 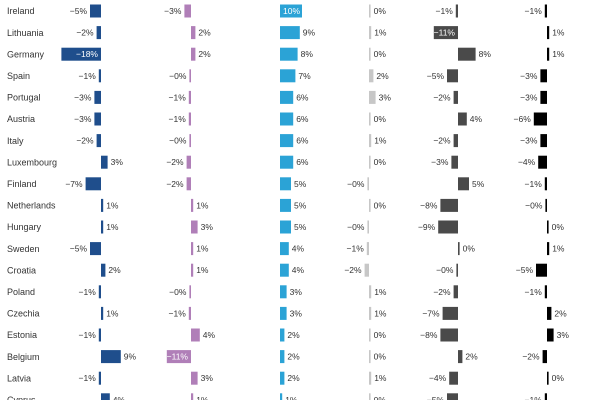 What do you see at coordinates (429, 205) in the screenshot?
I see `data-label: −8%` at bounding box center [429, 205].